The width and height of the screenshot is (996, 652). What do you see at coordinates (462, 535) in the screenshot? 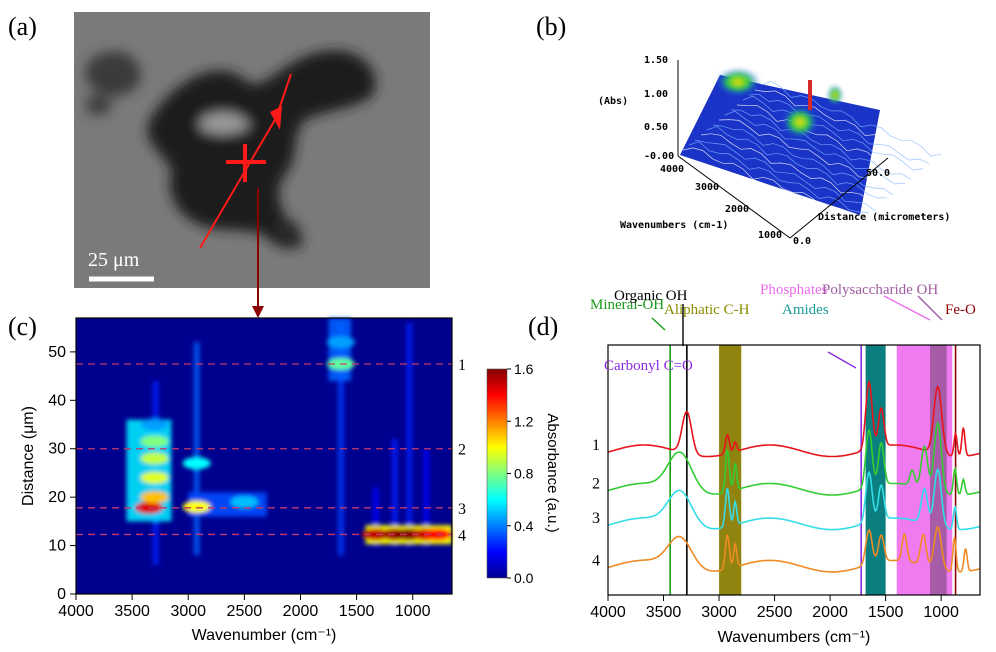
I see `profile-line-label: 4` at bounding box center [462, 535].